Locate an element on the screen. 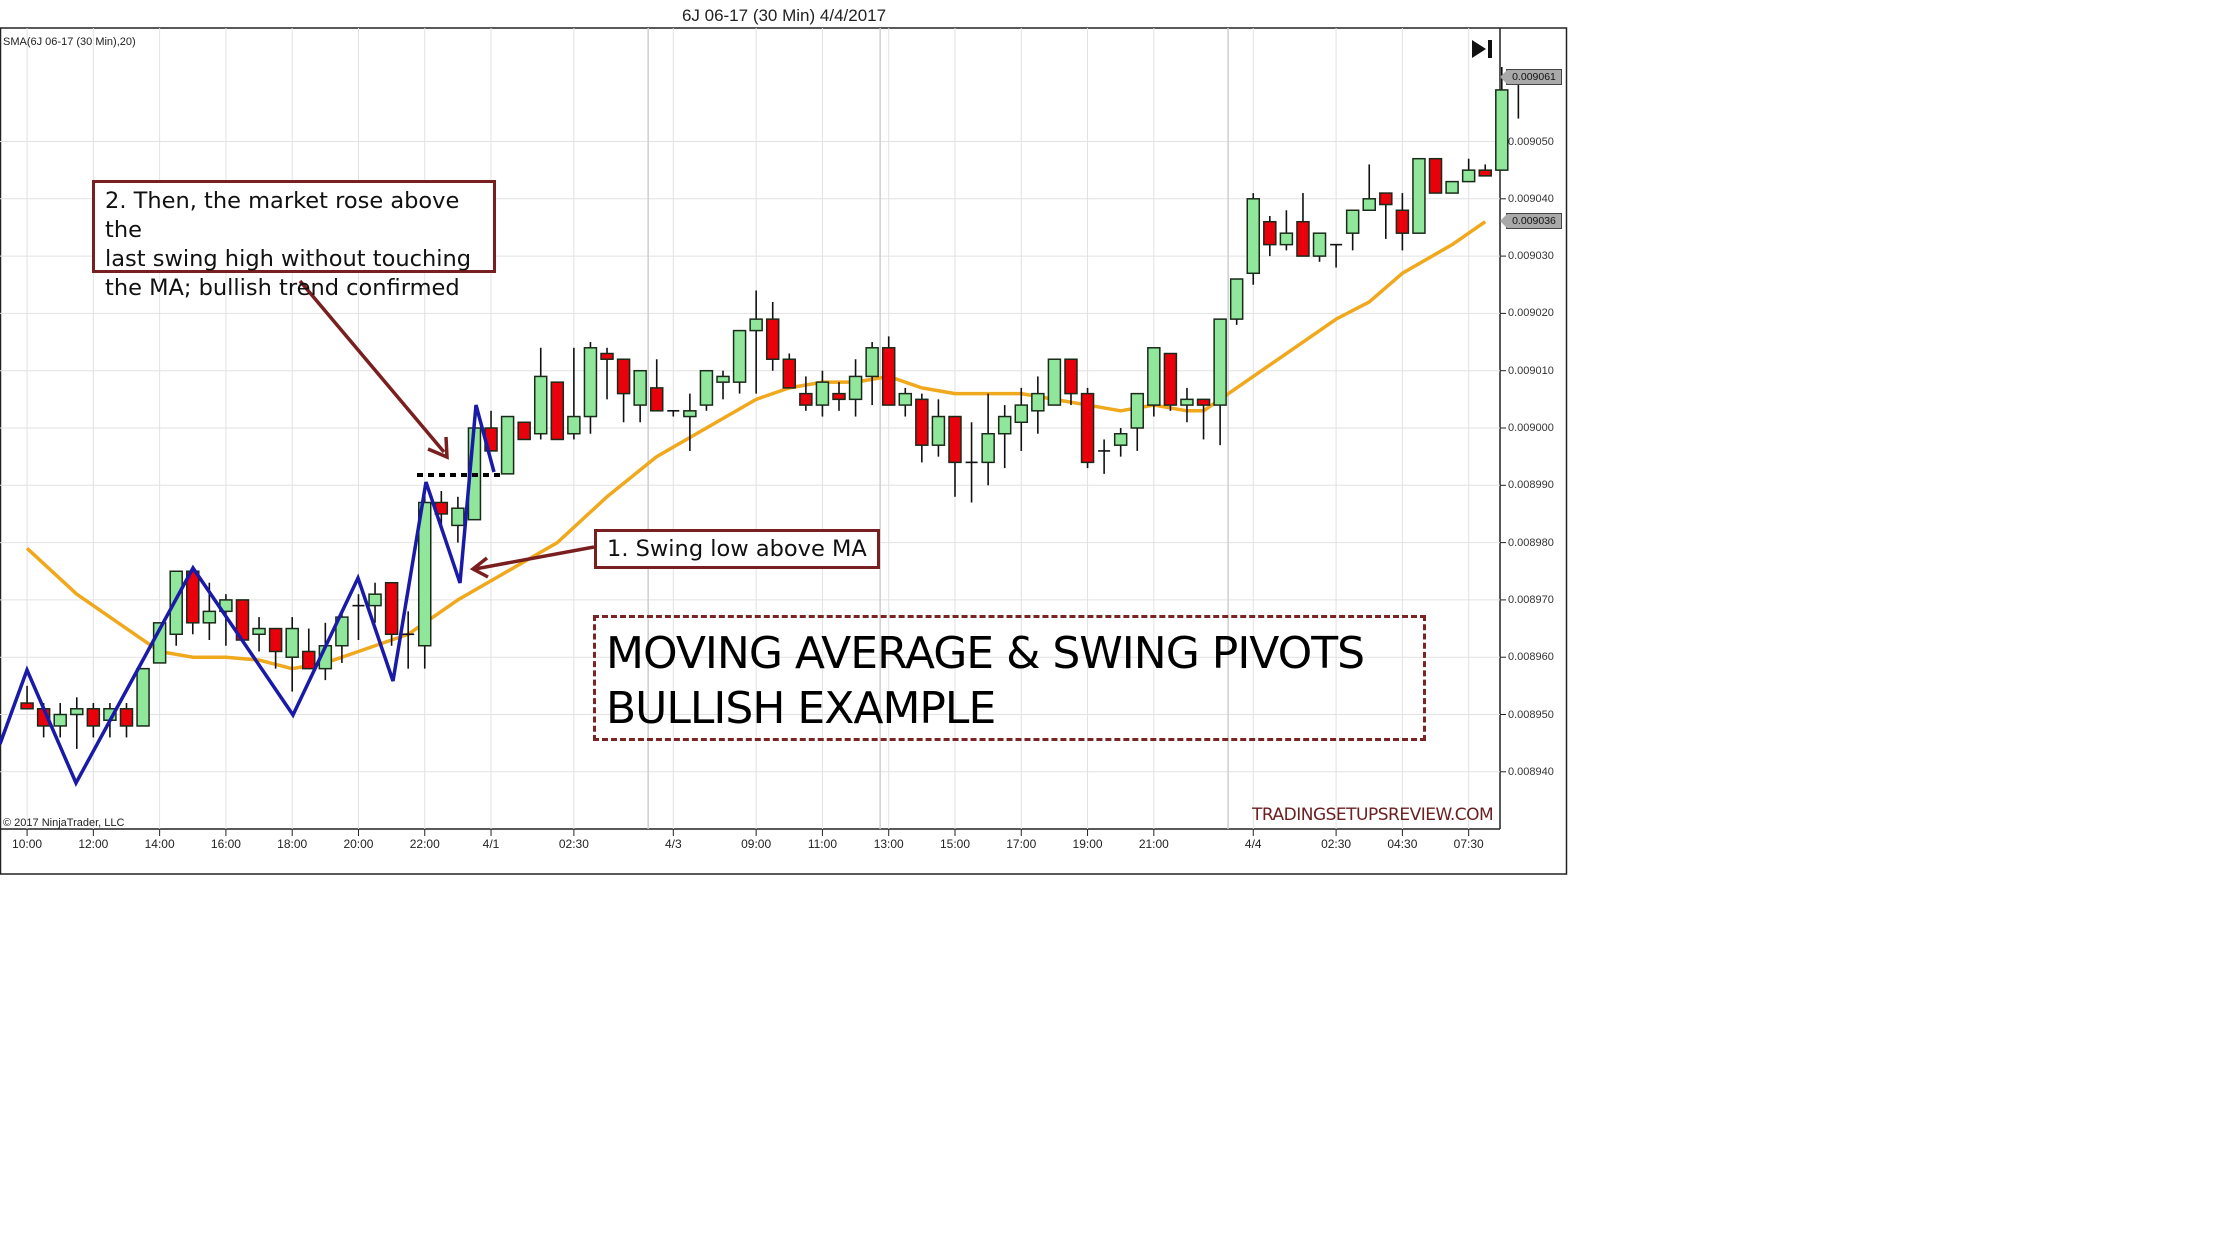 This screenshot has width=2214, height=1240. x-tick-label: 19:00 is located at coordinates (1087, 844).